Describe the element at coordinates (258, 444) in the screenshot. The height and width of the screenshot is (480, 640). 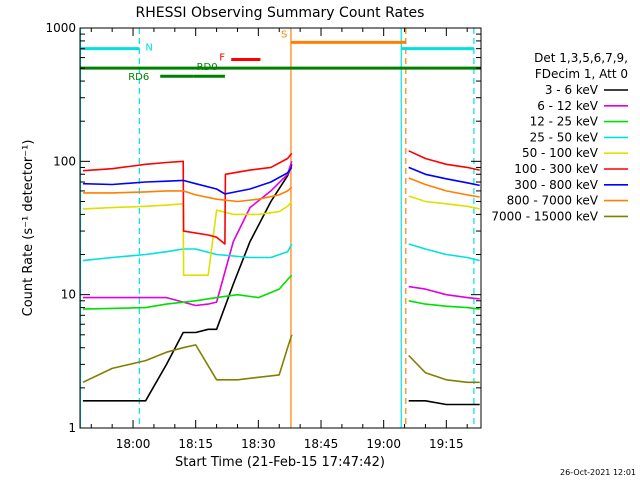
I see `x-tick-label-18-30: 18:30` at that location.